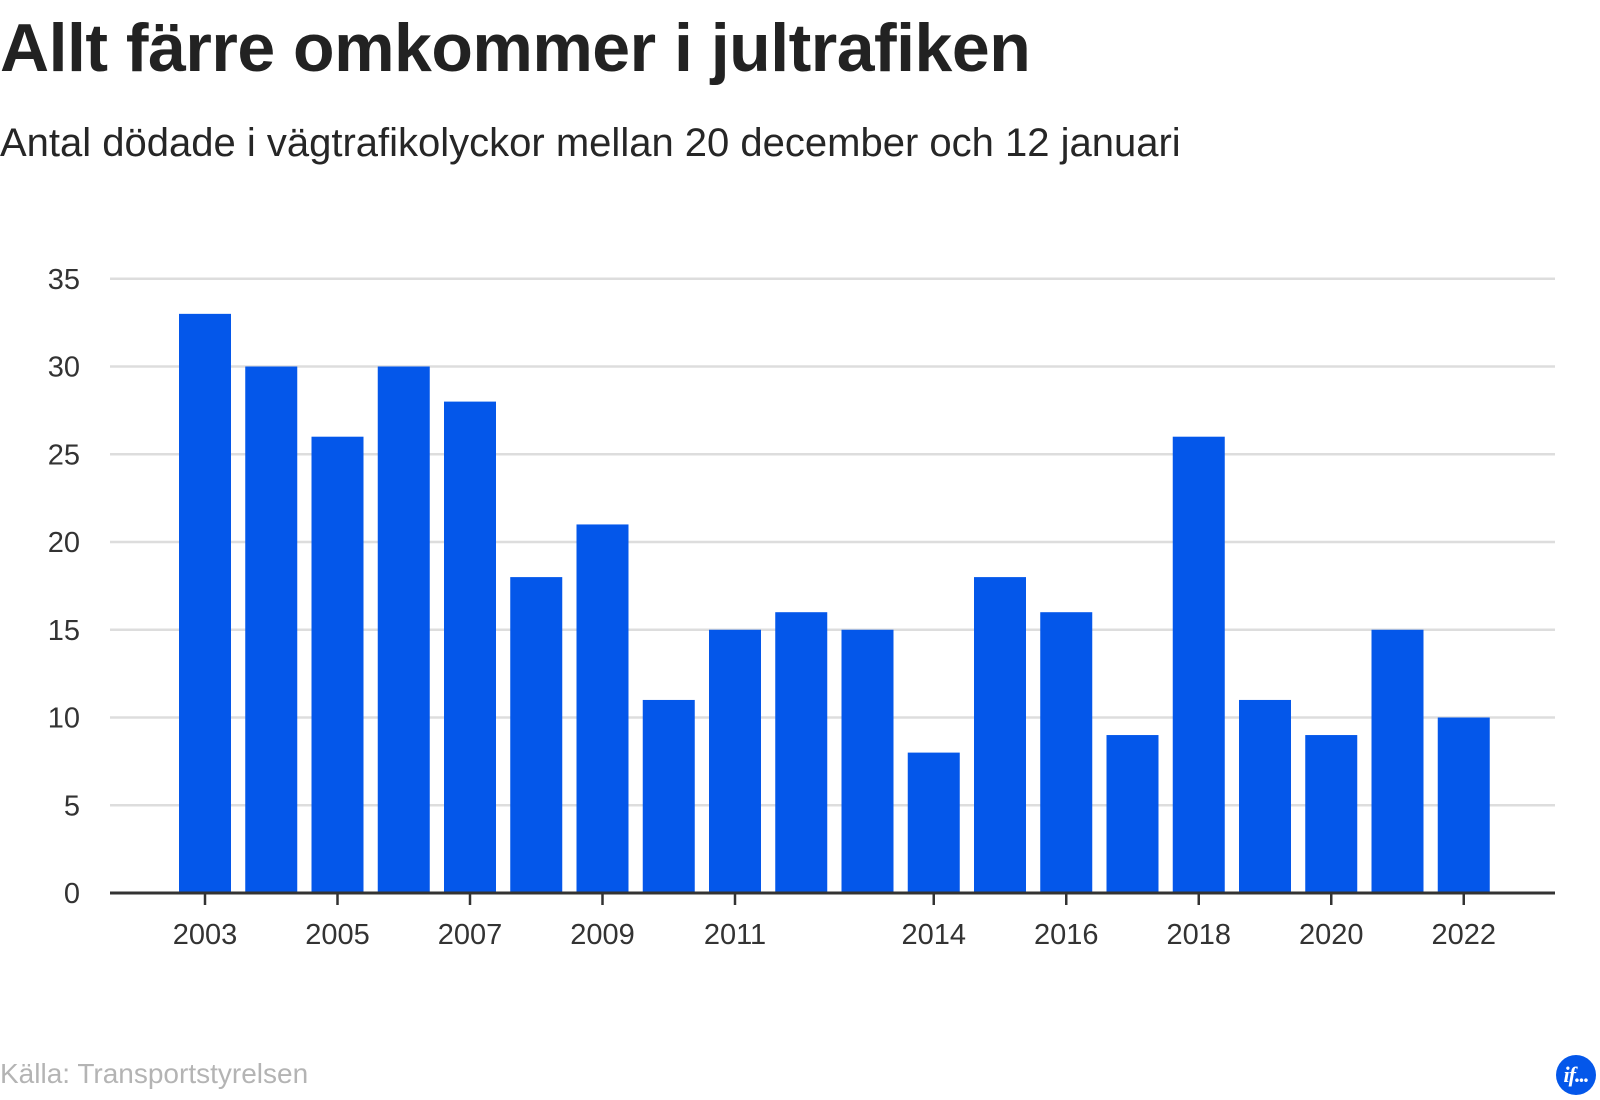 This screenshot has height=1100, width=1600. Describe the element at coordinates (1198, 664) in the screenshot. I see `bar-2018` at that location.